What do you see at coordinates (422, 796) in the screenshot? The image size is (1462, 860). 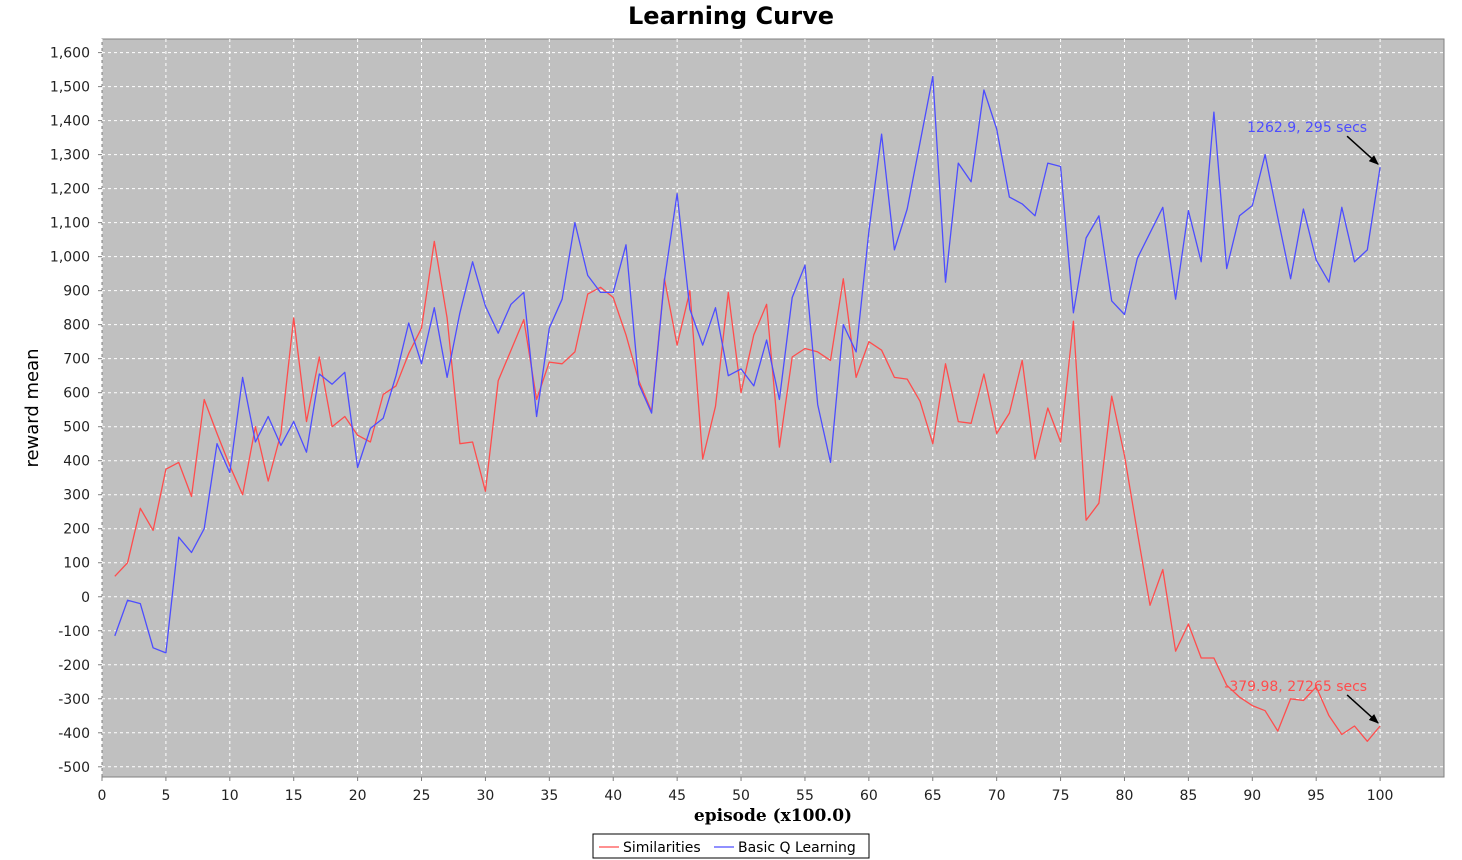 I see `x-tick-label: 25` at bounding box center [422, 796].